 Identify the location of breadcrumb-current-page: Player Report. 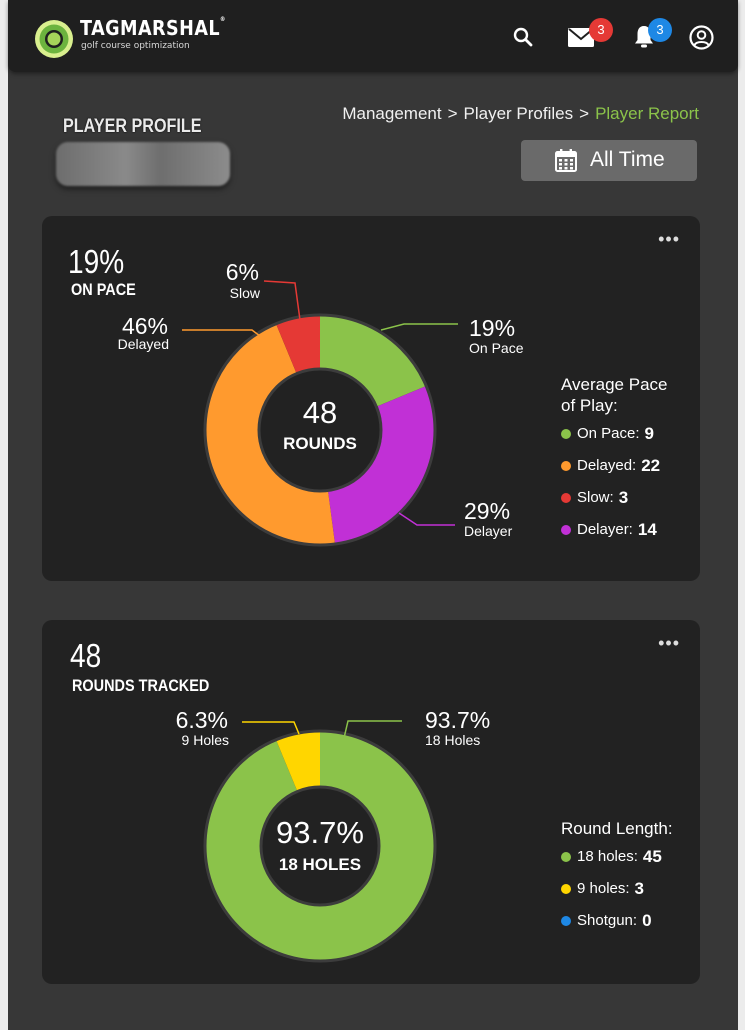
(647, 113).